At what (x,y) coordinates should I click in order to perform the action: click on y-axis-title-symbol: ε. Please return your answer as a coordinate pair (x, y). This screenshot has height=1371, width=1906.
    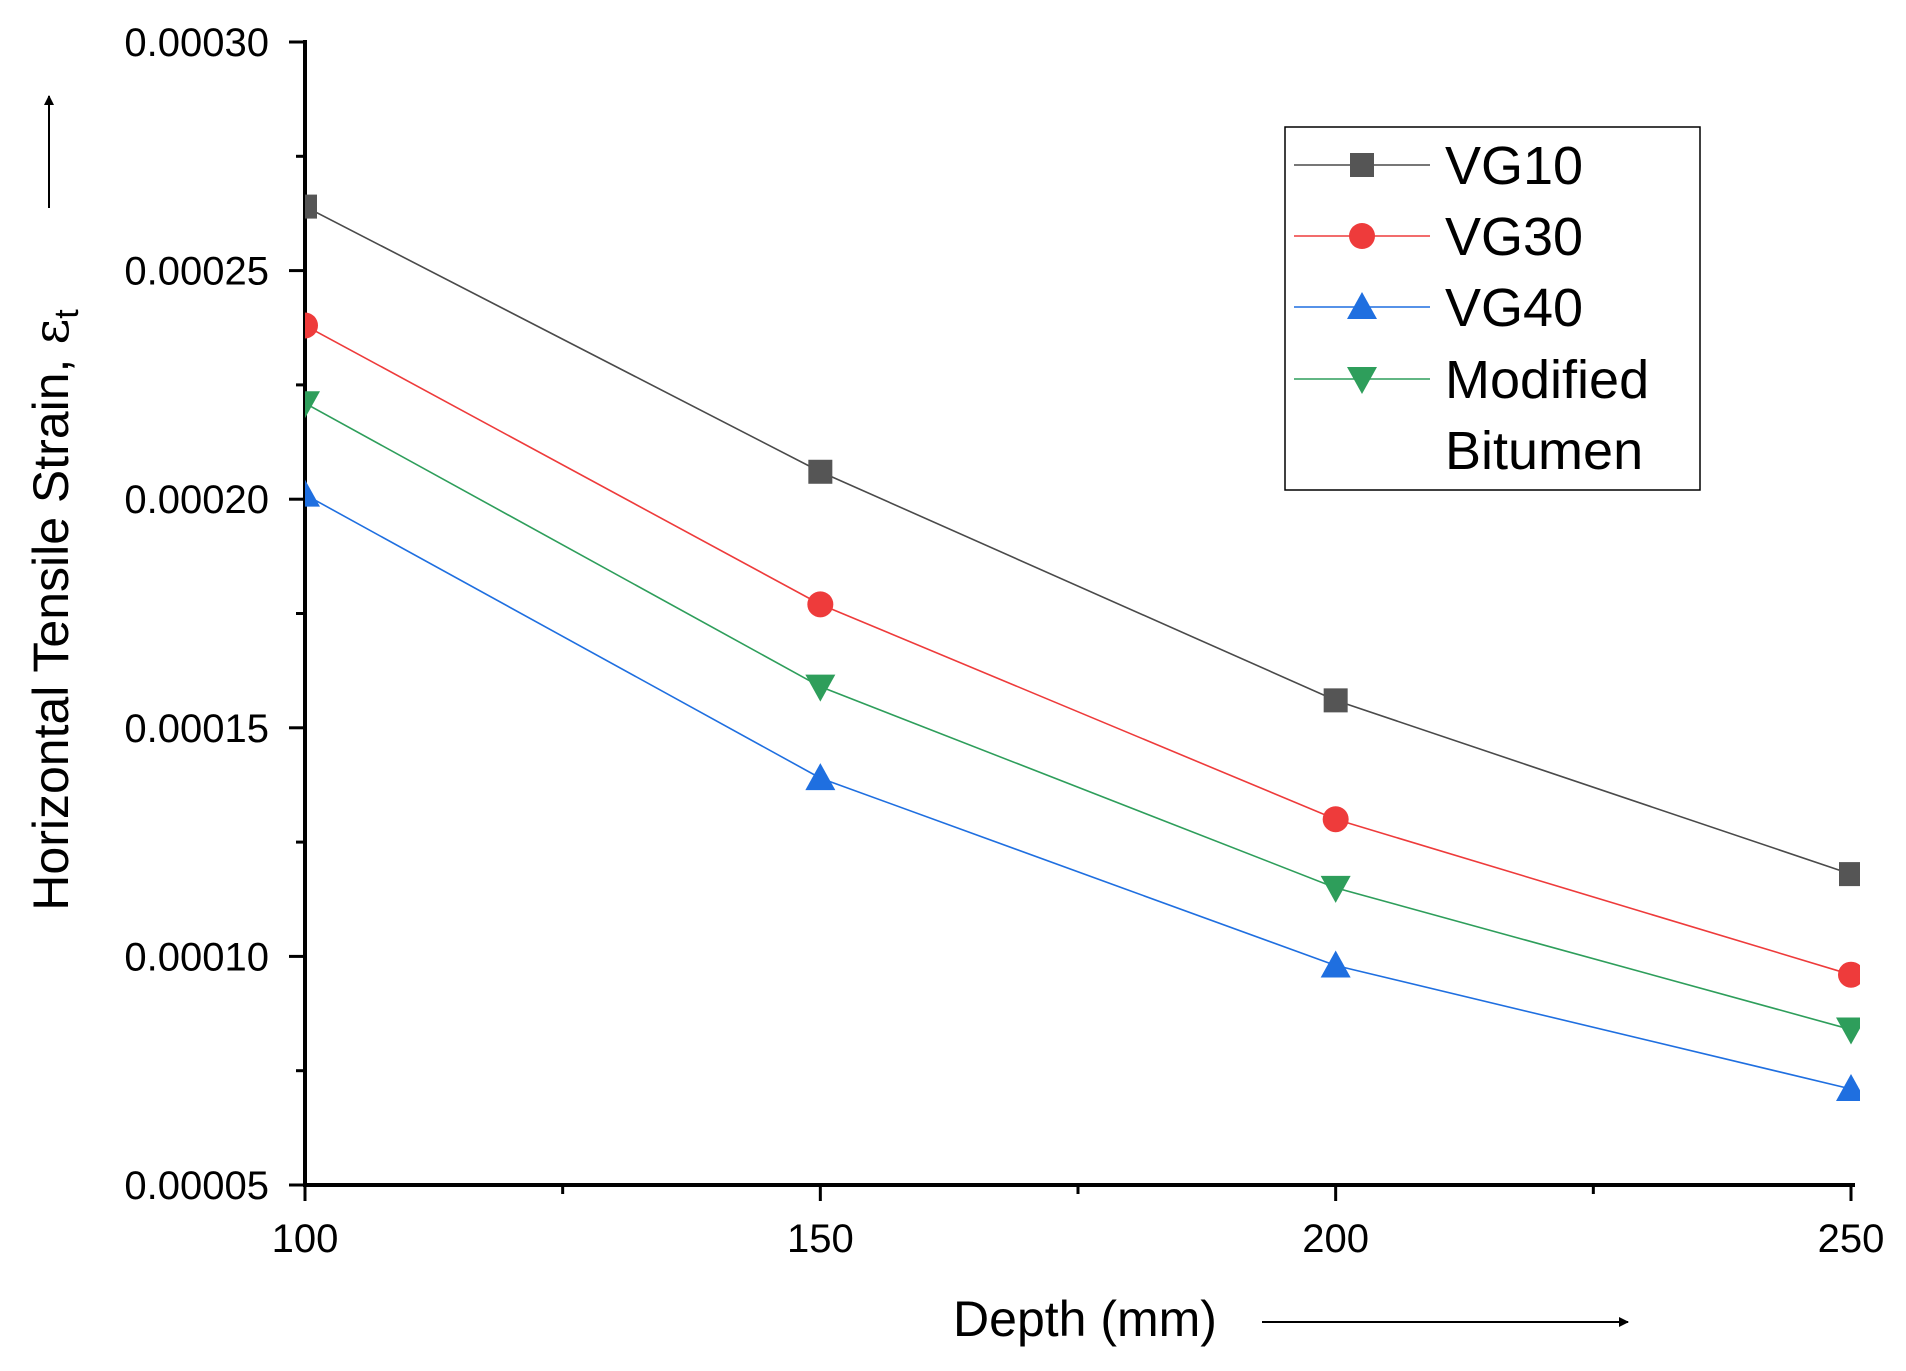
    Looking at the image, I should click on (51, 332).